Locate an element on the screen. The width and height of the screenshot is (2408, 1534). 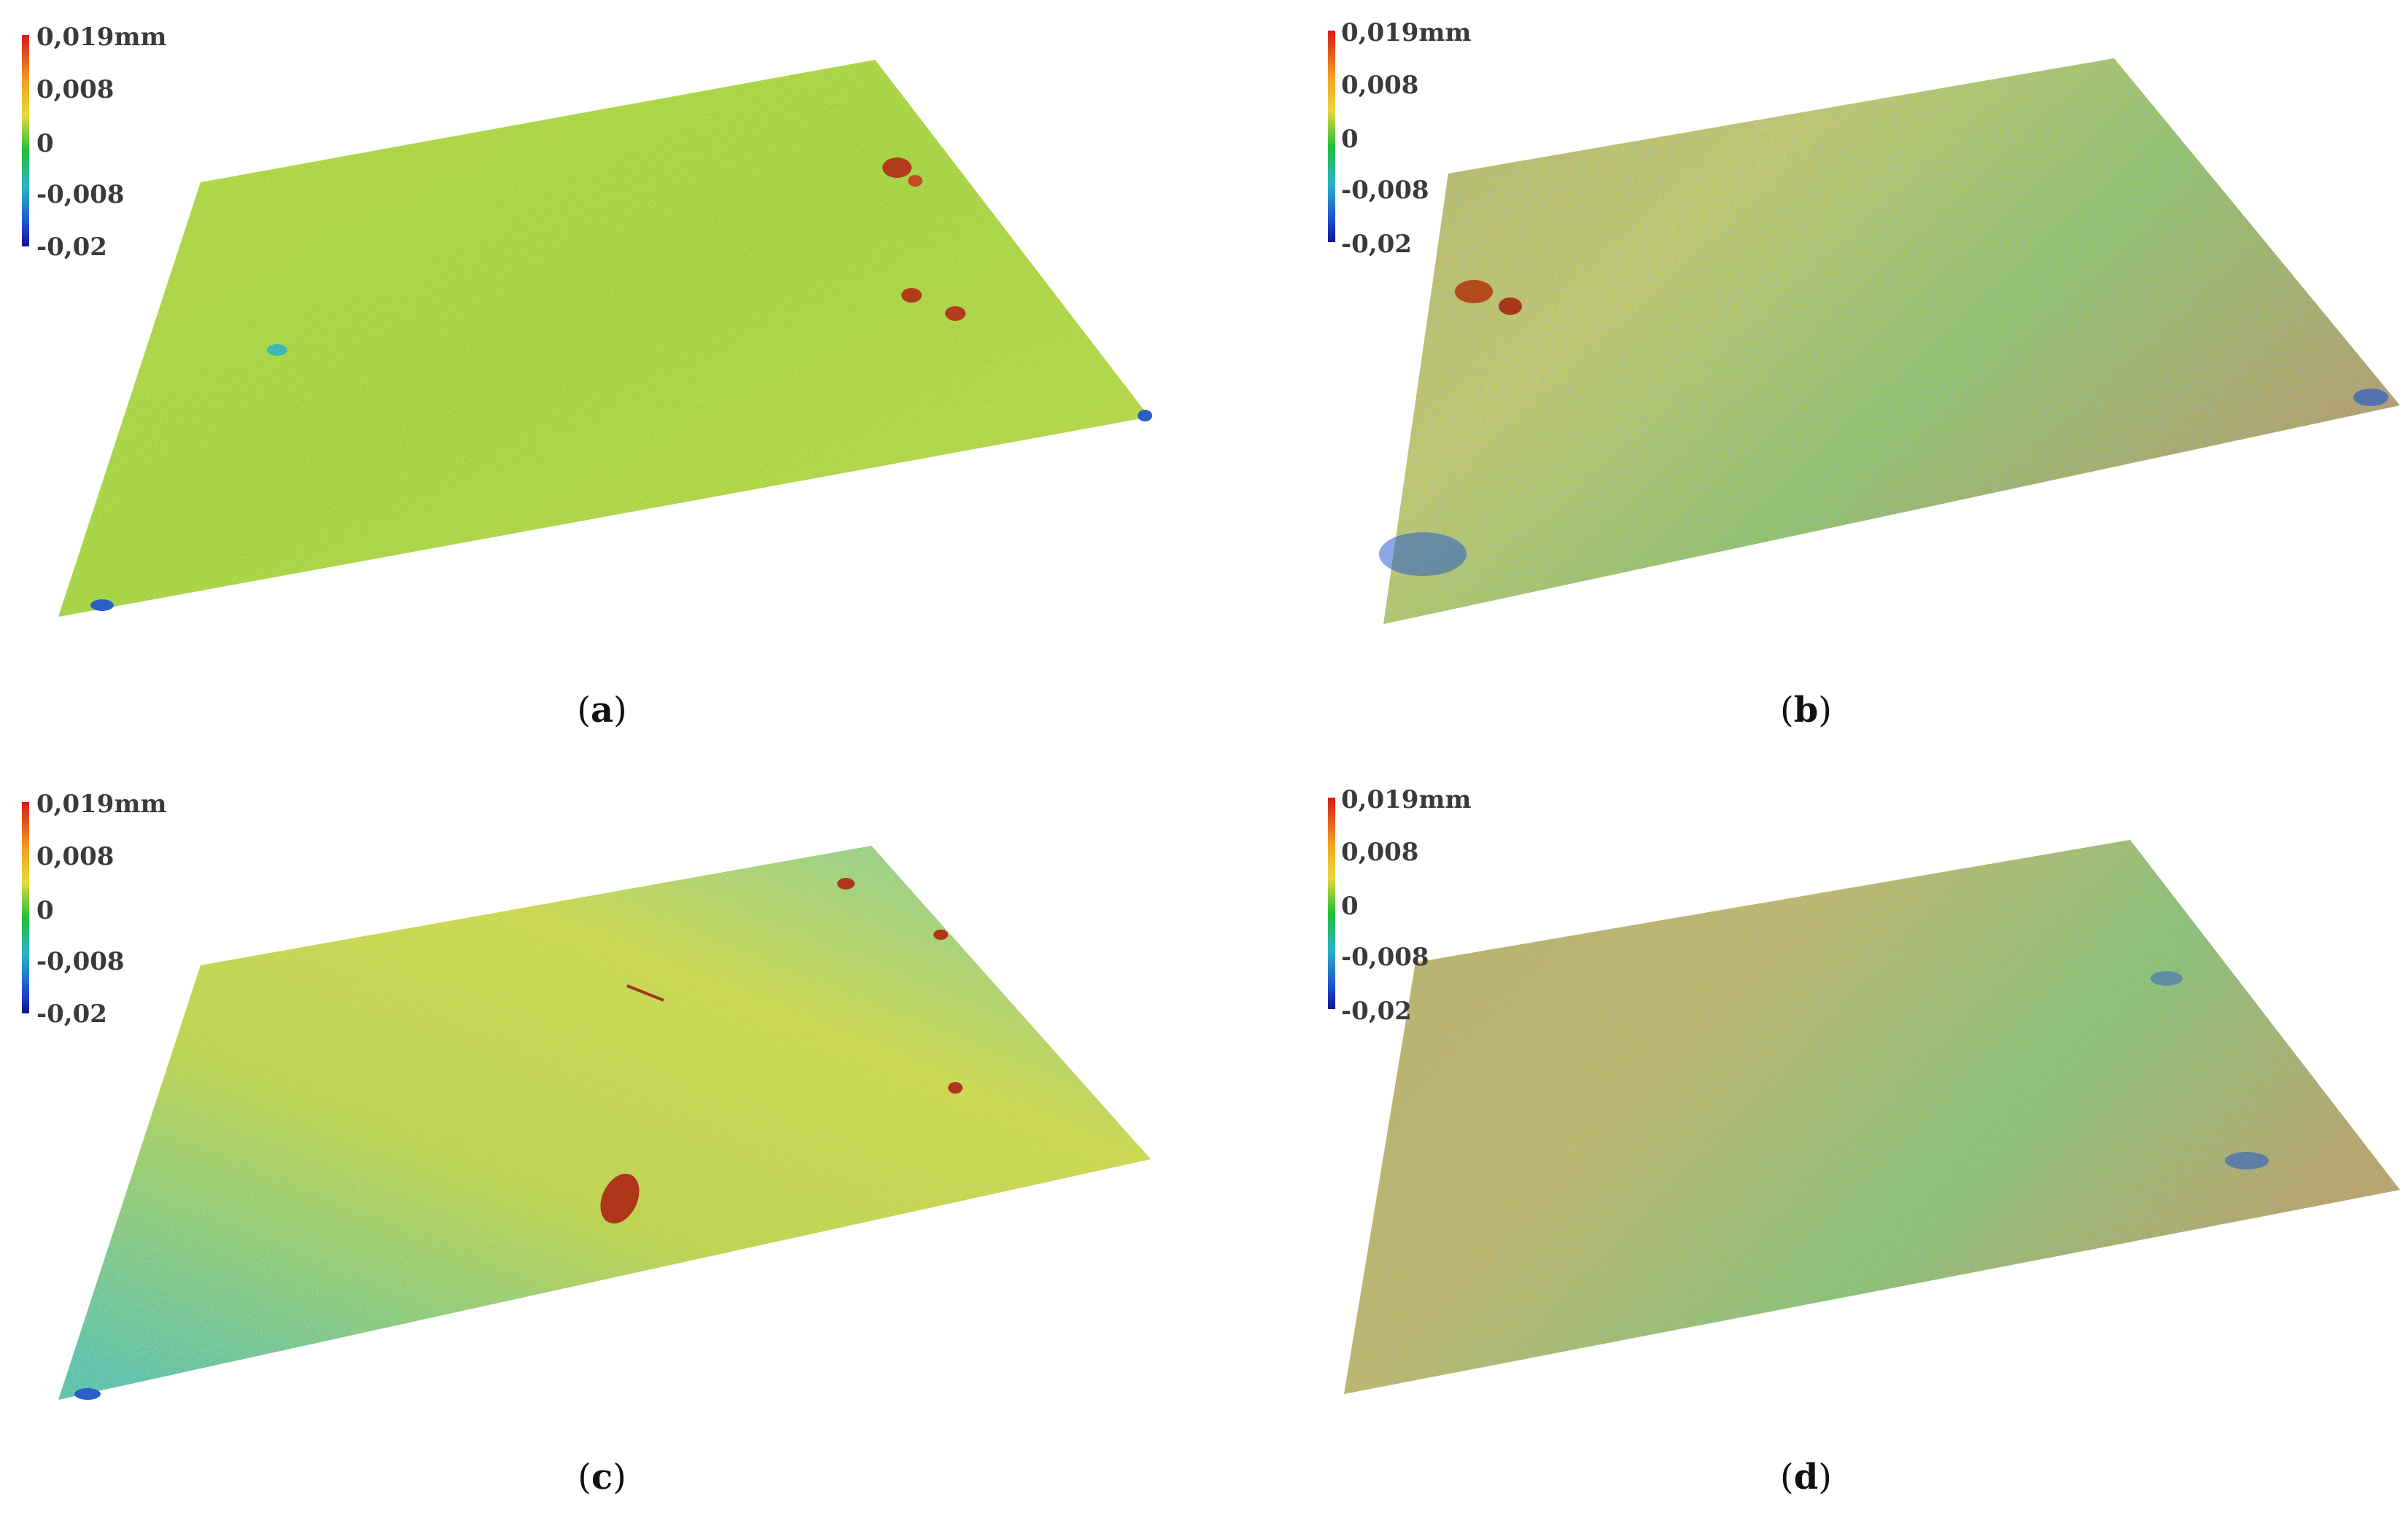
panel-caption: (d) is located at coordinates (1806, 1477).